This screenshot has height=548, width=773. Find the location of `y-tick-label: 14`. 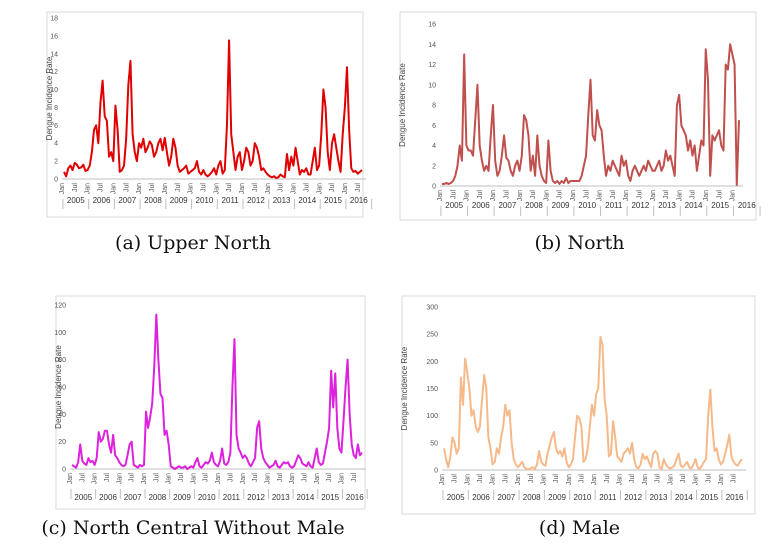

y-tick-label: 14 is located at coordinates (432, 45).